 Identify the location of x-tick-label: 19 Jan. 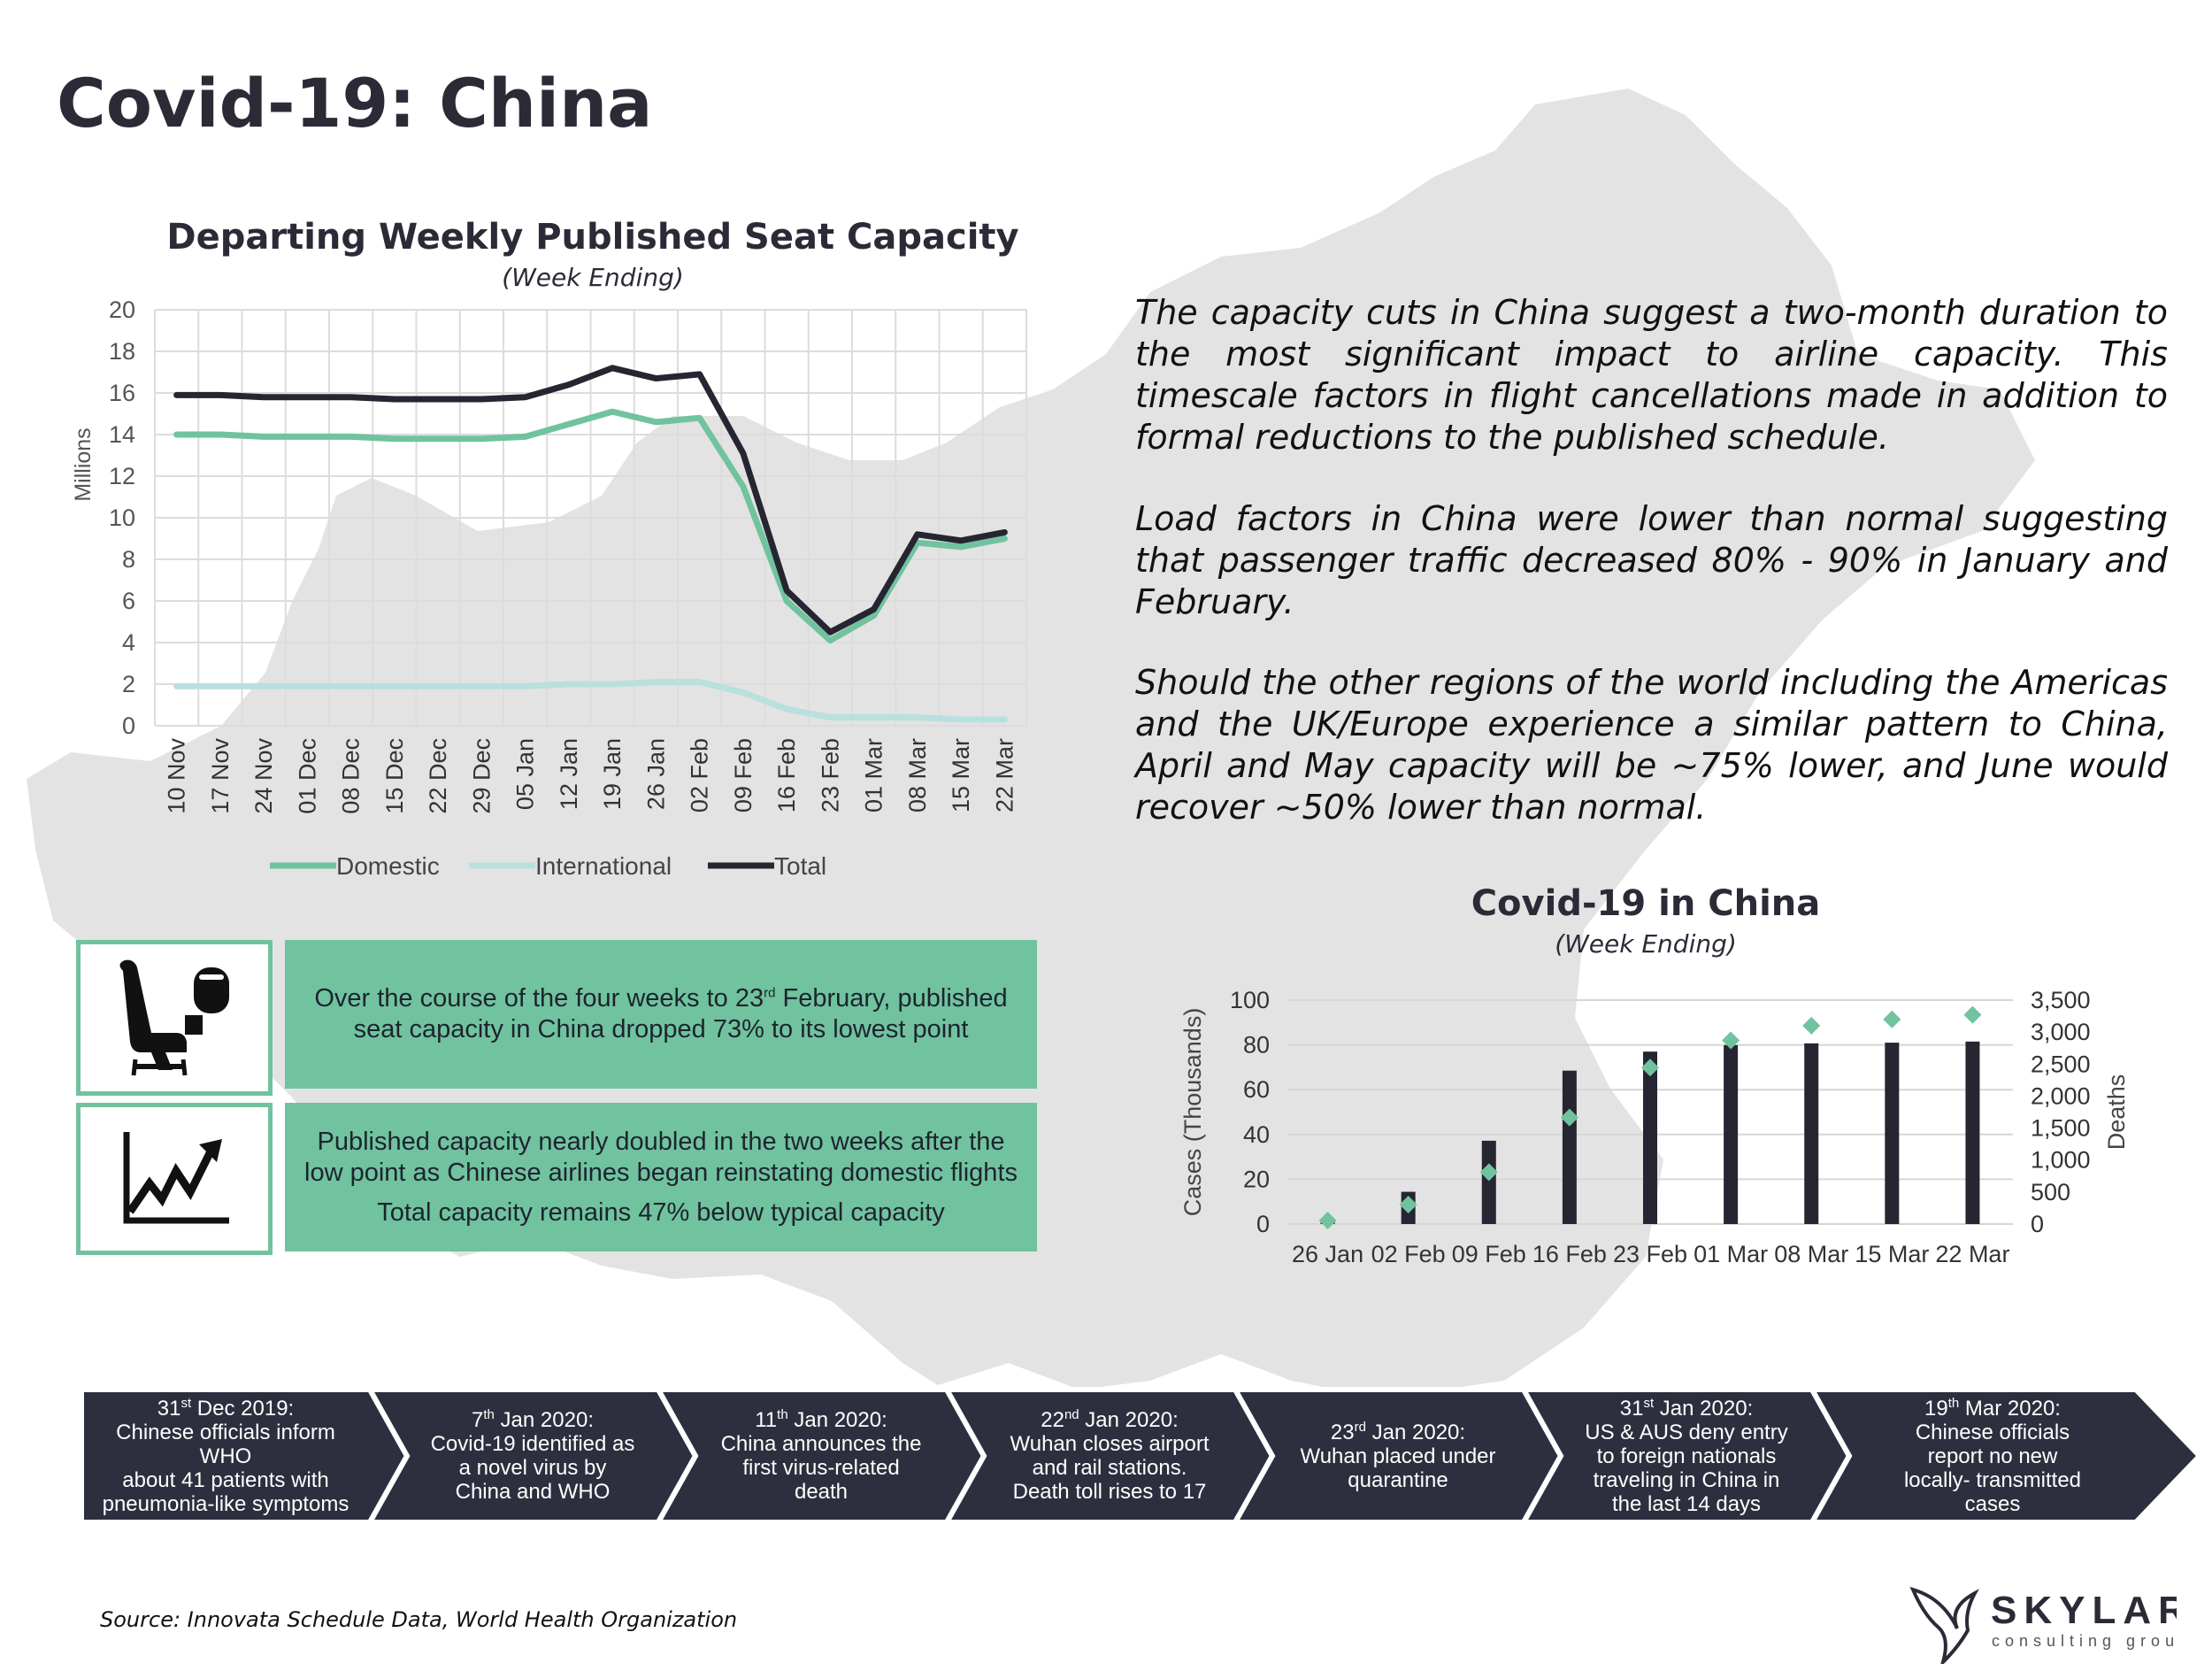
(612, 774).